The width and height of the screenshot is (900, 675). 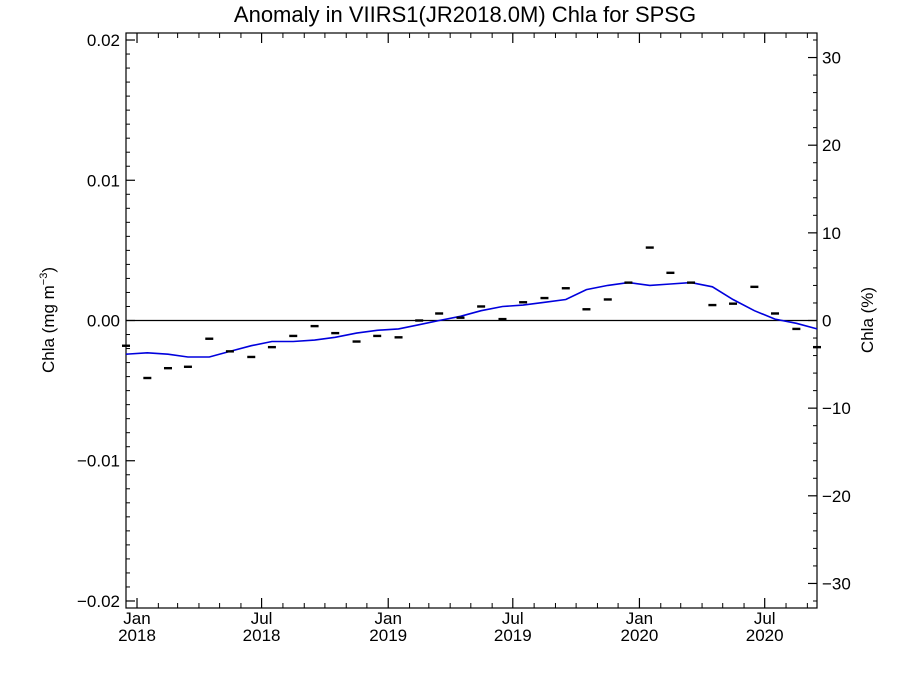 I want to click on y-axis-label: Chla (mg m−3), so click(x=48, y=320).